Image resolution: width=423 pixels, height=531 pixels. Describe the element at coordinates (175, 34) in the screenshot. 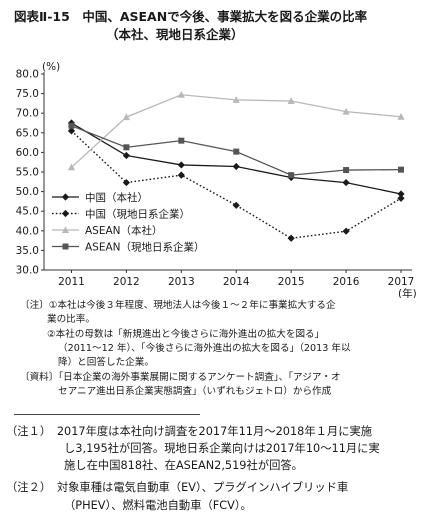

I see `figure-subtitle: （本社、現地日系企業）` at that location.